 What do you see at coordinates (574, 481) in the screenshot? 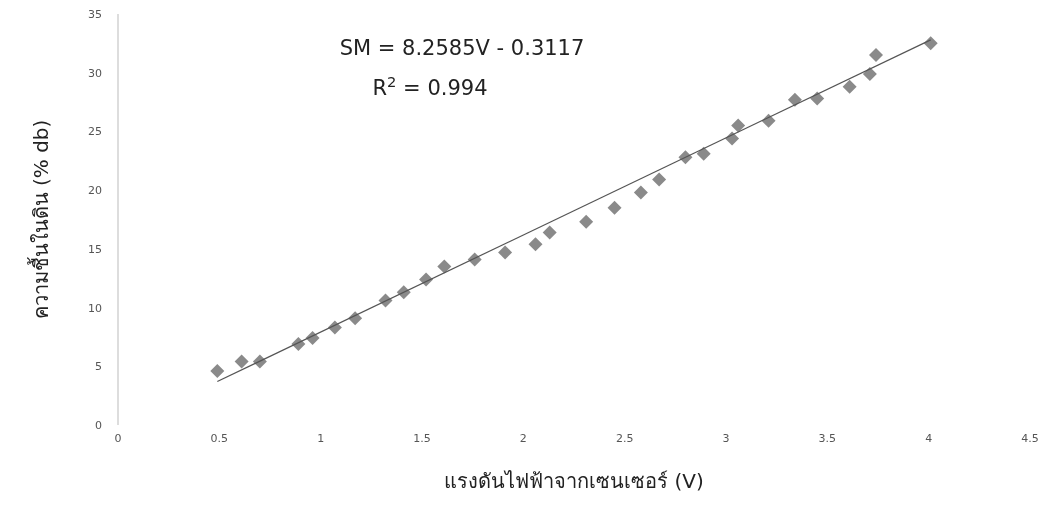
I see `x-axis-title: แรงดันไฟฟ้าจากเซนเซอร์ (V)` at bounding box center [574, 481].